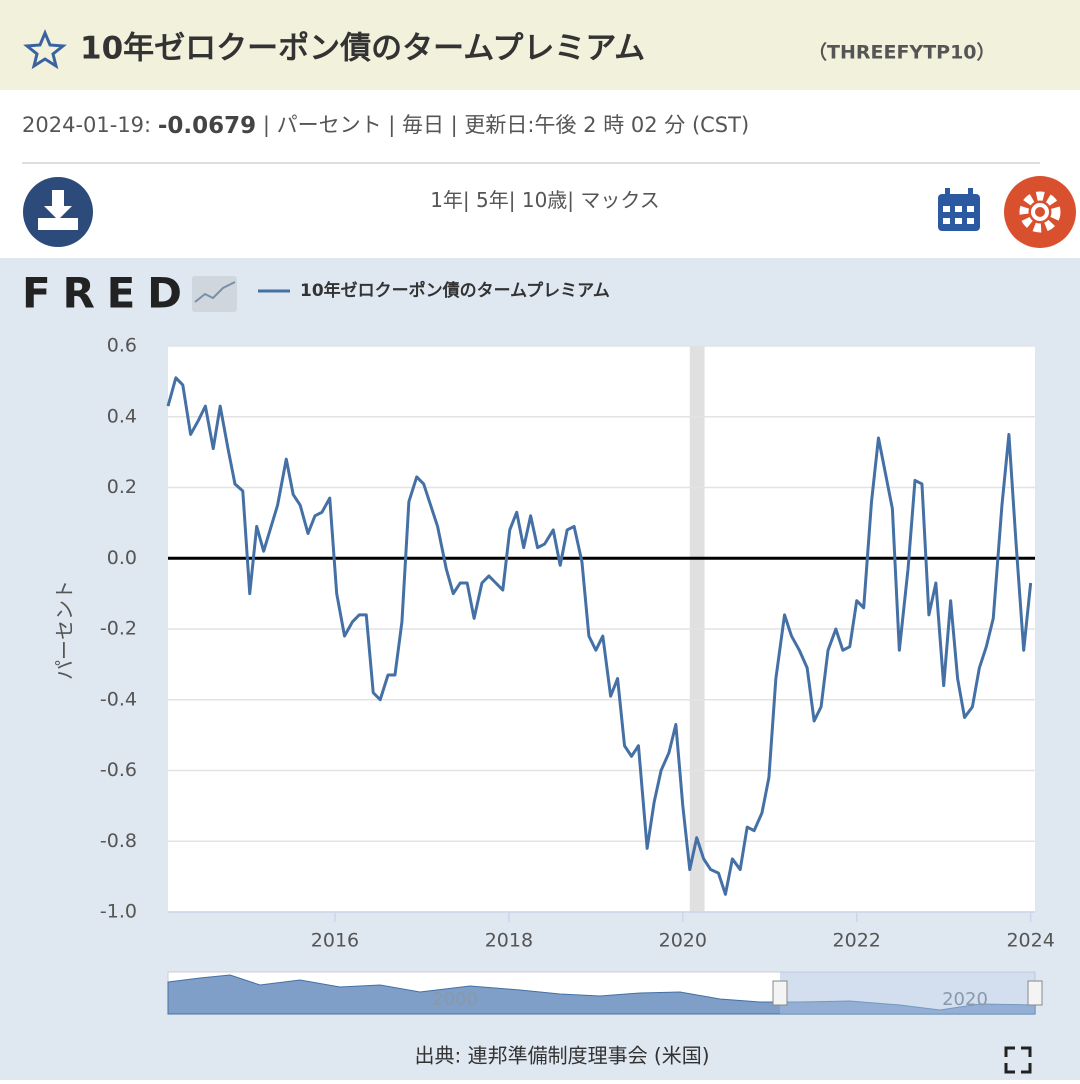  Describe the element at coordinates (122, 487) in the screenshot. I see `y-tick-label: 0.2` at that location.